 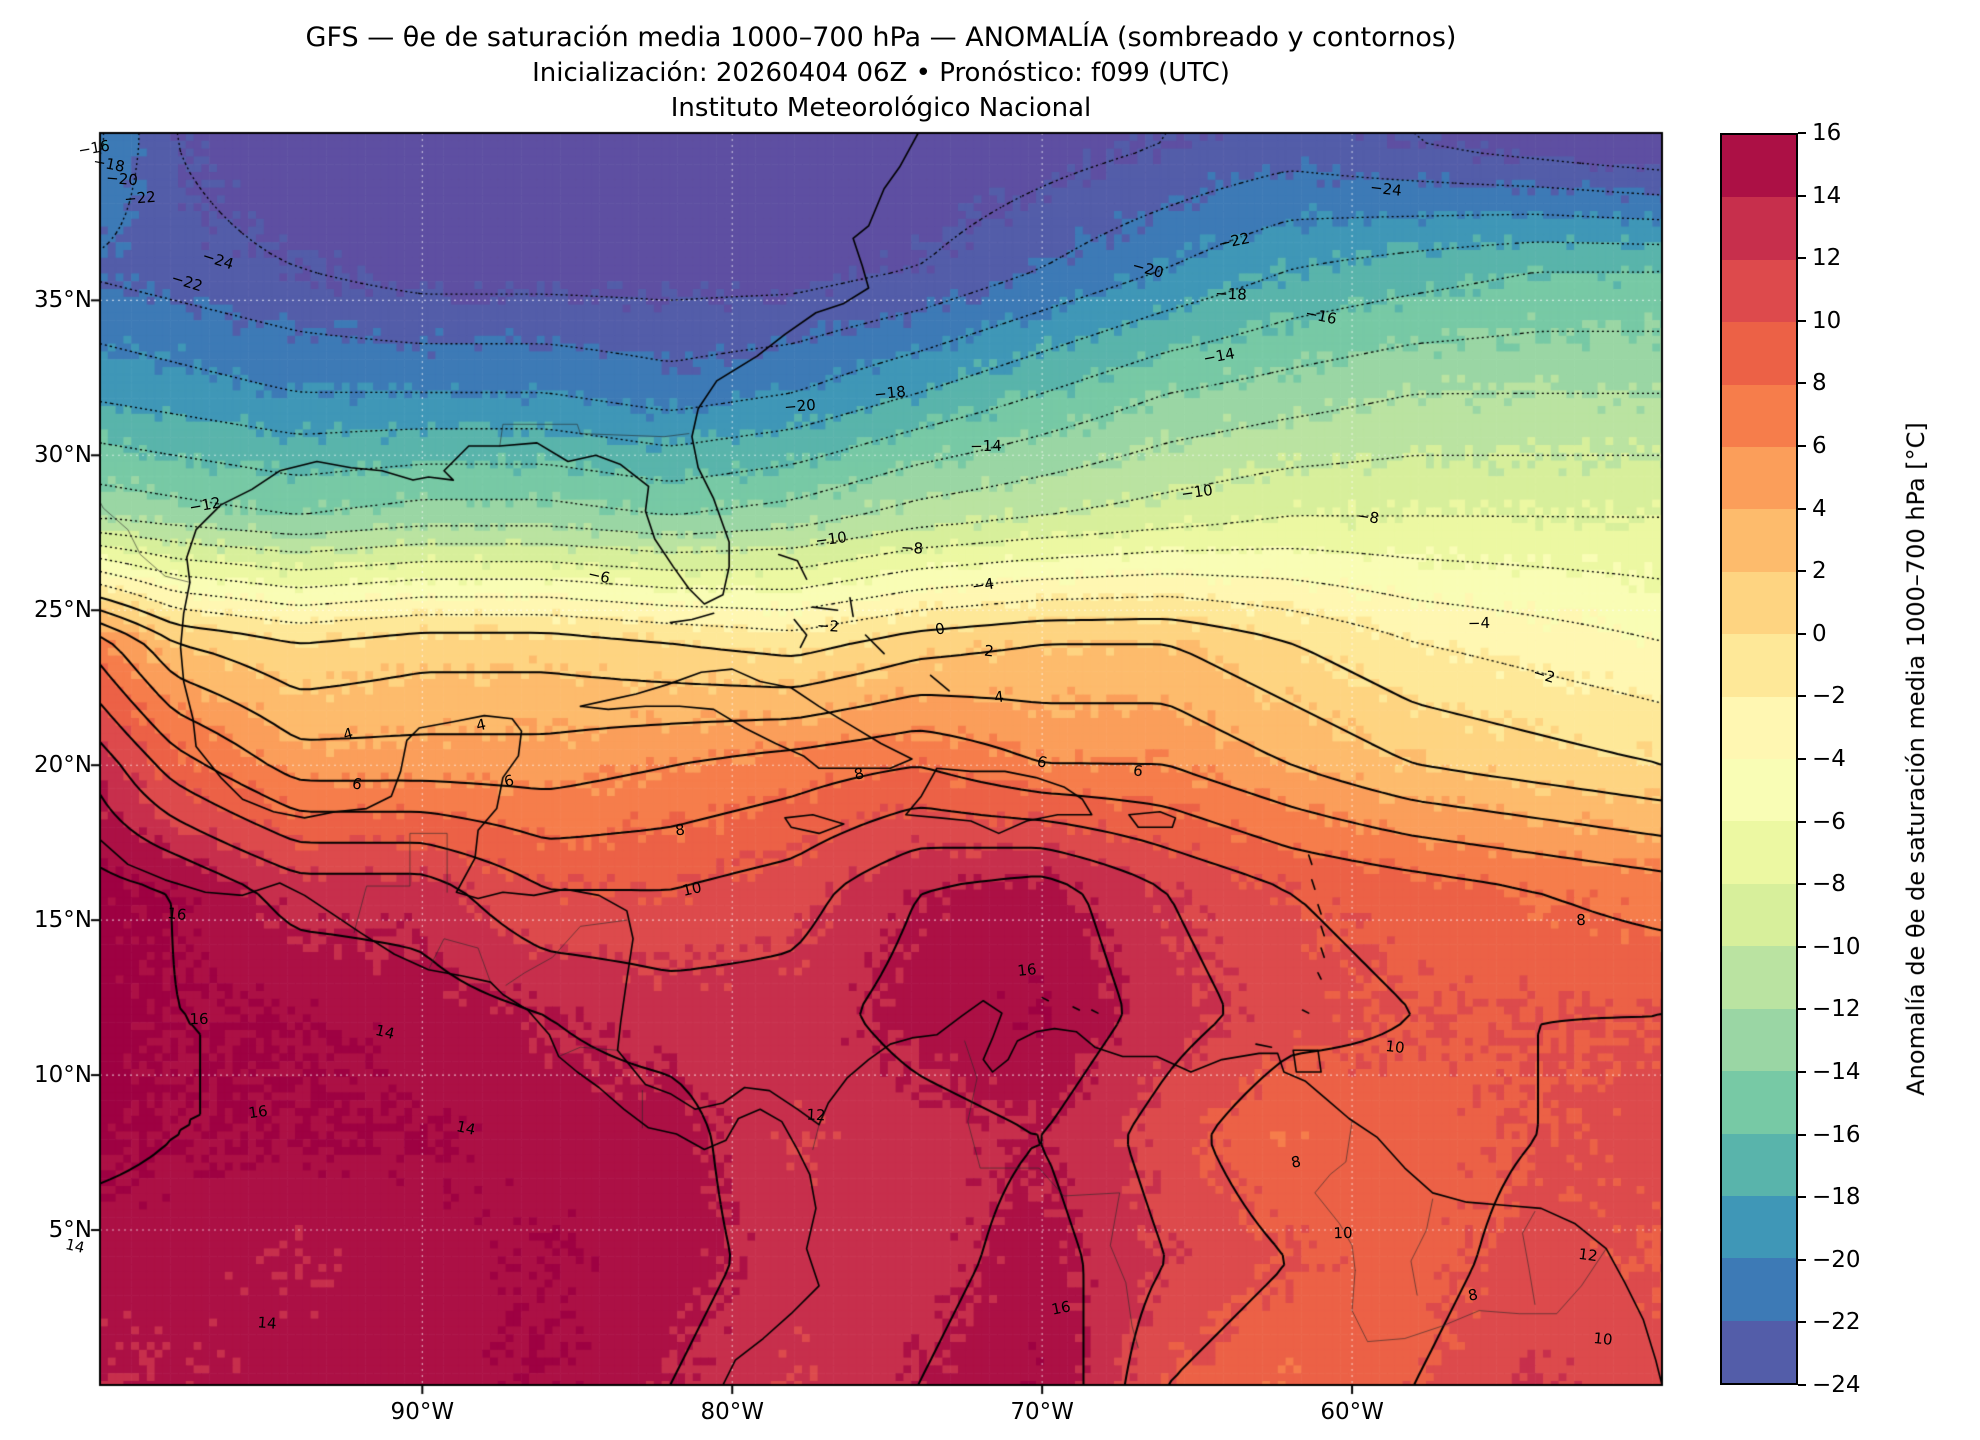 I want to click on colorbar-tick-label: −10, so click(x=1836, y=946).